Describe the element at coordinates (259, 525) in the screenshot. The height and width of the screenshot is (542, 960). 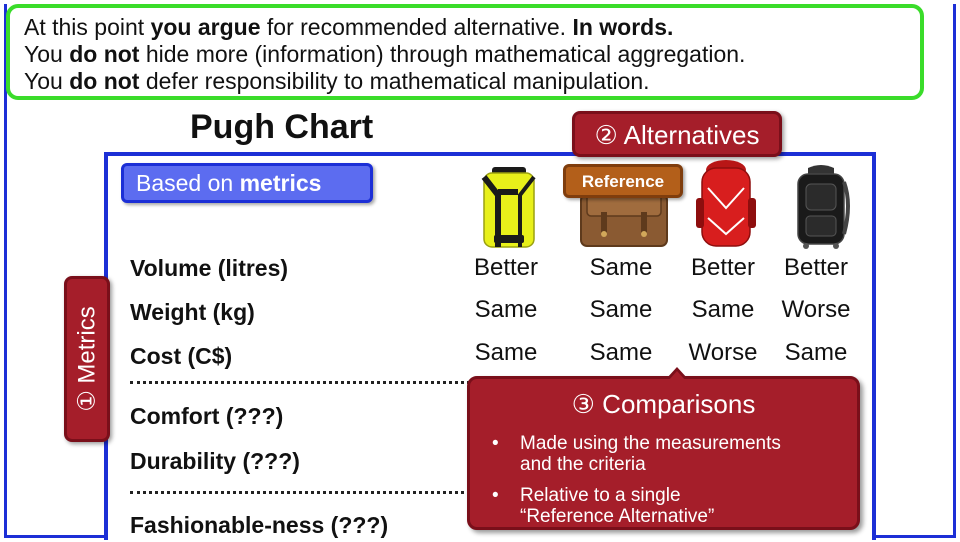
I see `metric-fashionableness: Fashionable-ness (???)` at that location.